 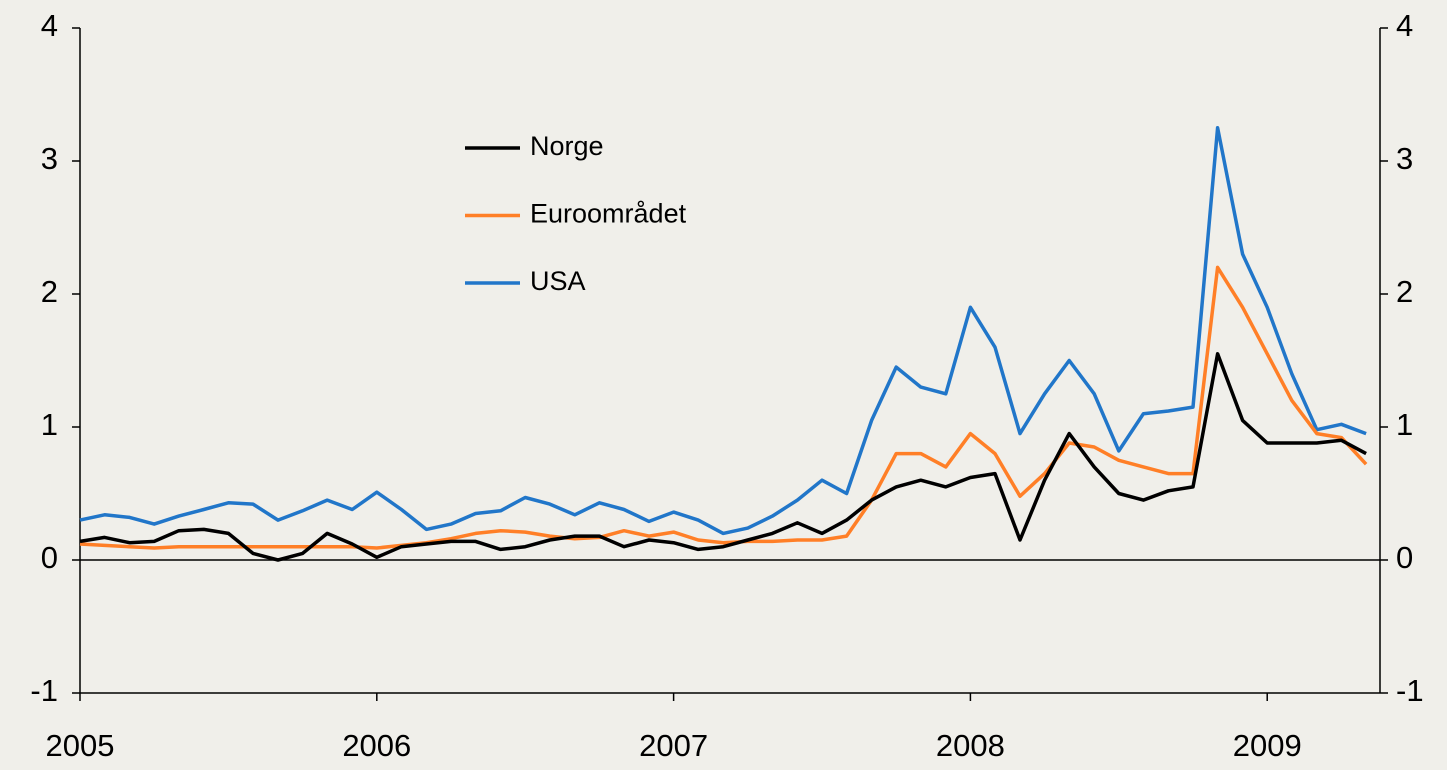 I want to click on legend-label: Norge, so click(x=567, y=146).